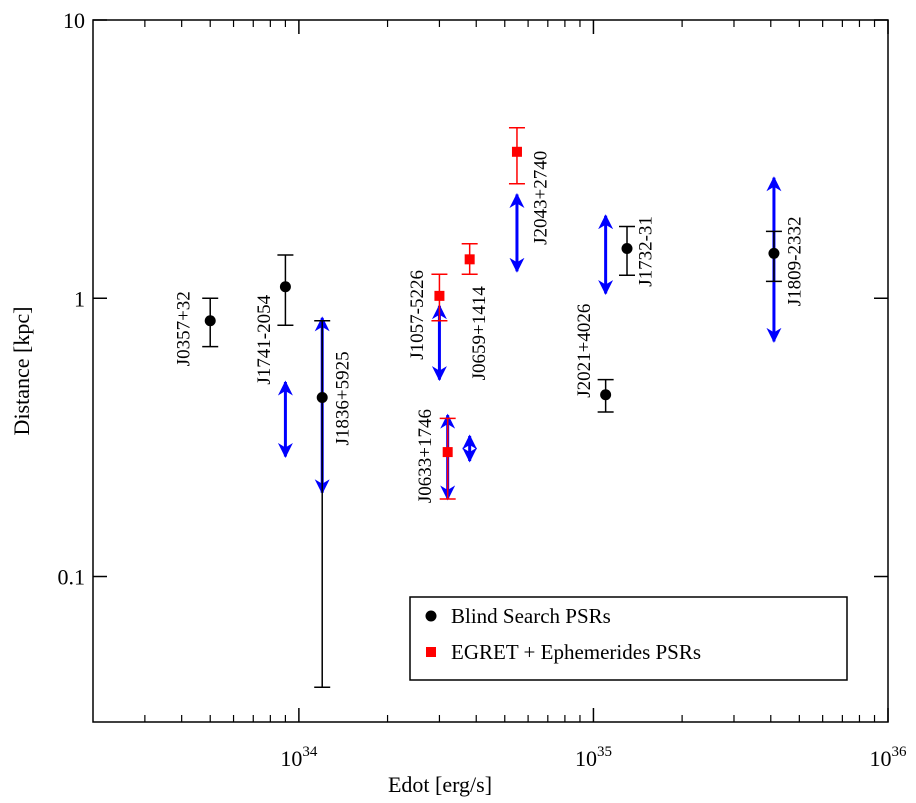  I want to click on x-tick-exponent: 36, so click(900, 752).